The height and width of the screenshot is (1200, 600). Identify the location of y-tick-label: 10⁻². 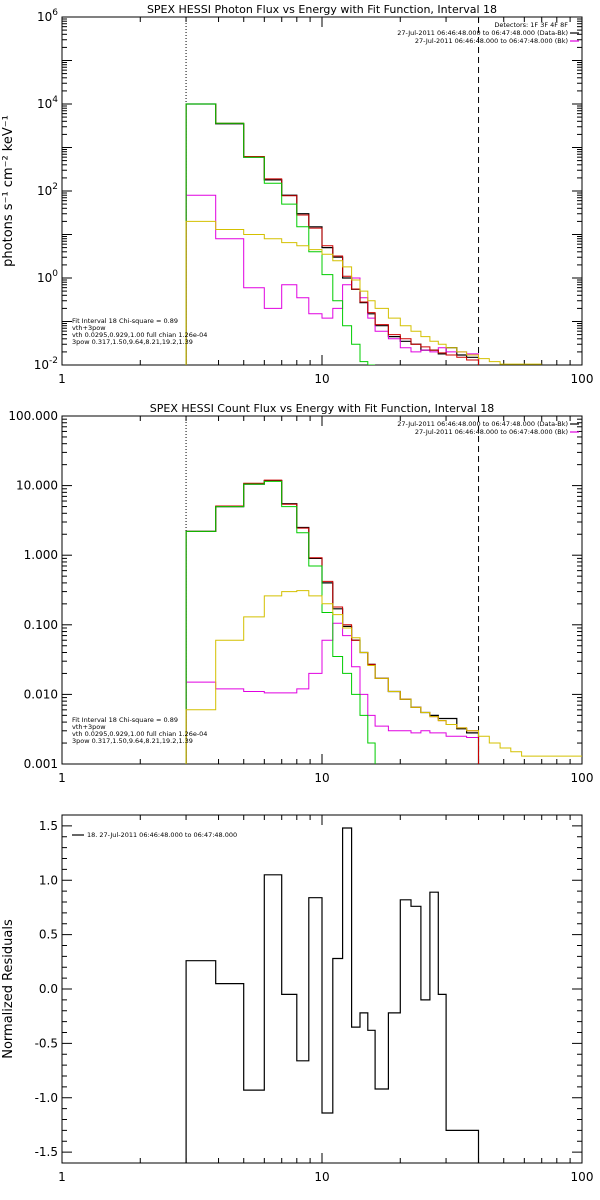
(46, 364).